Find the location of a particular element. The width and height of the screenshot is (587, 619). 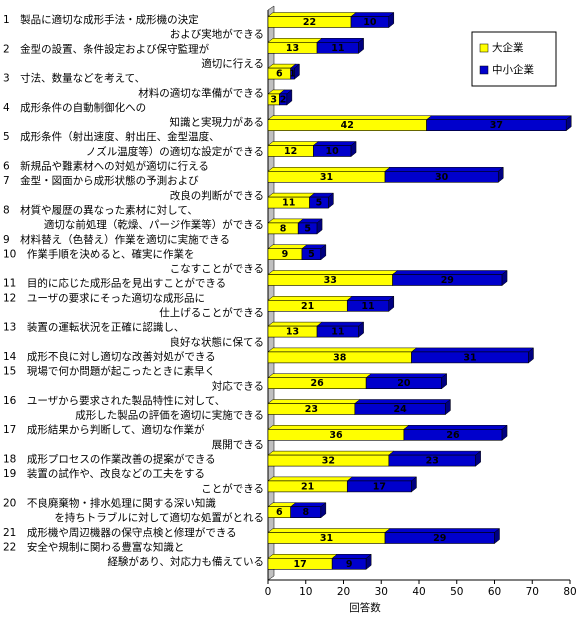

category-label: 14 成形不良に対し適切な改善対処ができる is located at coordinates (109, 356).